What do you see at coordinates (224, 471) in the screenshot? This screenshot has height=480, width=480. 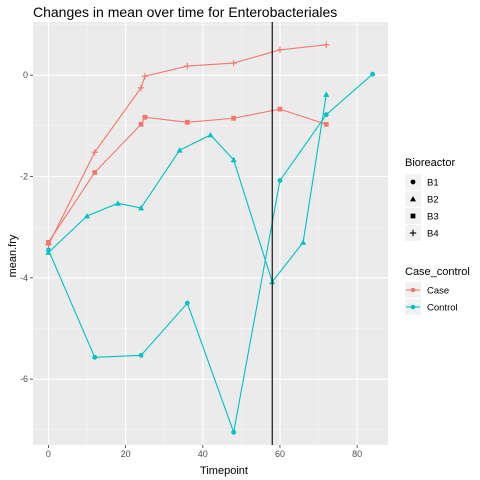 I see `x-axis-label: Timepoint` at bounding box center [224, 471].